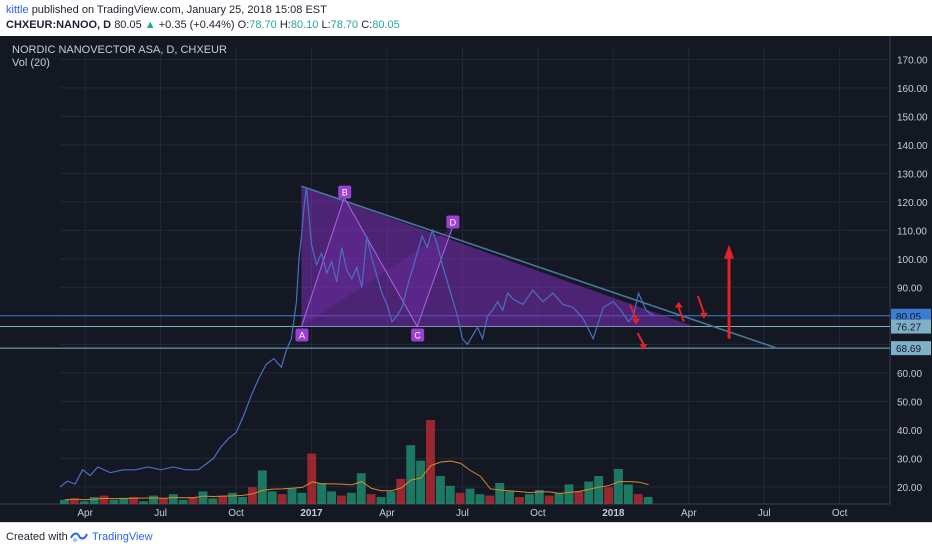 The image size is (932, 551). Describe the element at coordinates (37, 537) in the screenshot. I see `created-with-label: Created with` at that location.